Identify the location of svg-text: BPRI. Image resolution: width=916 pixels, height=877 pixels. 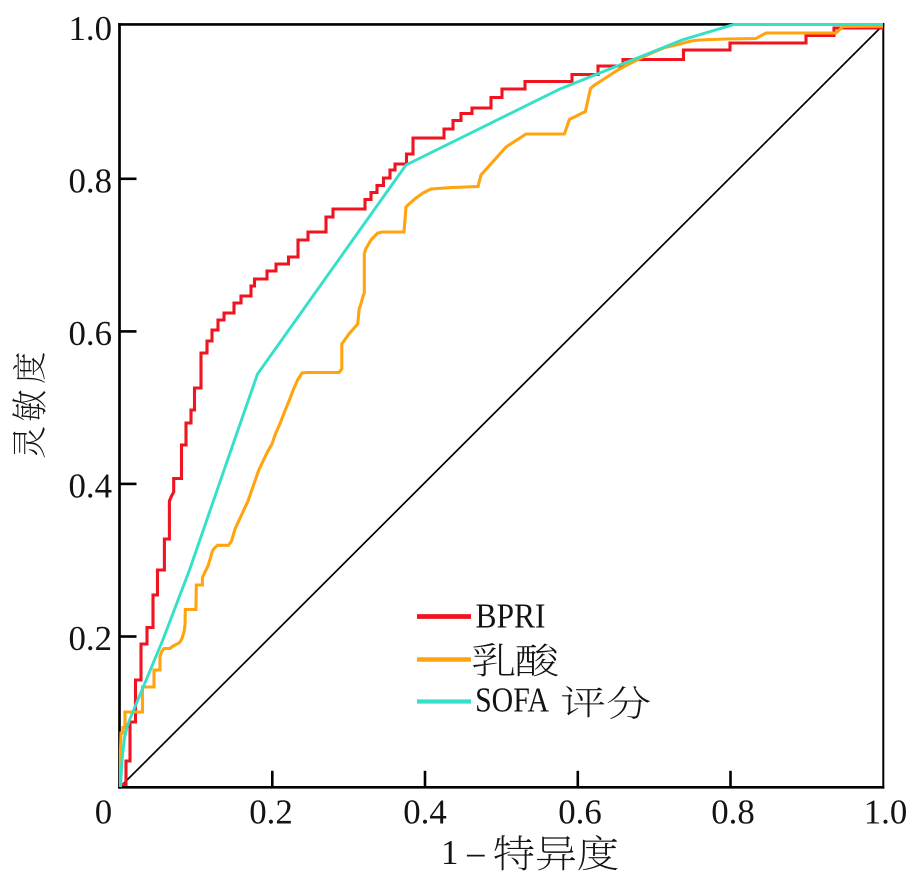
(511, 616).